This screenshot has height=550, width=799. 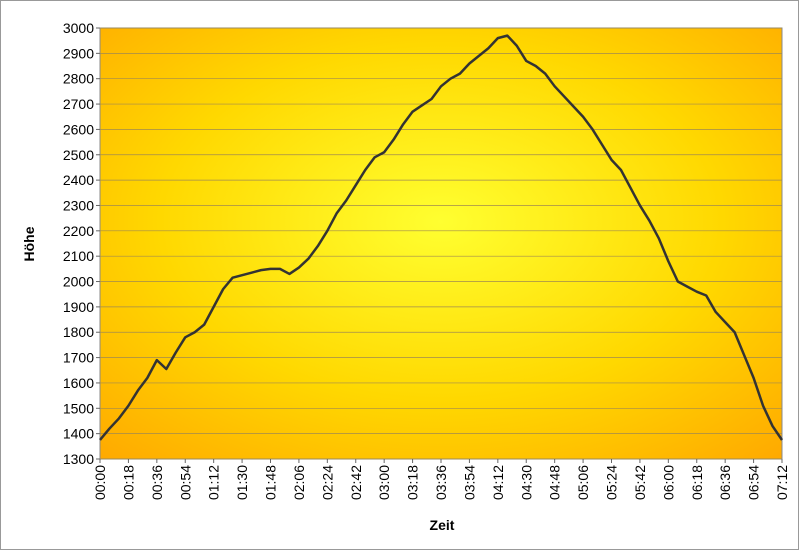 What do you see at coordinates (185, 482) in the screenshot?
I see `x-tick-label: 00:54` at bounding box center [185, 482].